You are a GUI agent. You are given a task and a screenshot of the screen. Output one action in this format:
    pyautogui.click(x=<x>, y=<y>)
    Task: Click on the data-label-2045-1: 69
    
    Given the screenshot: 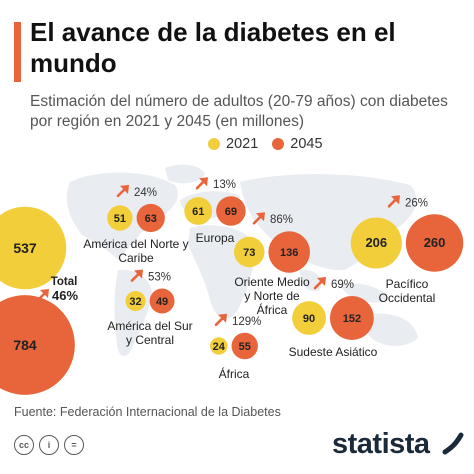 What is the action you would take?
    pyautogui.click(x=231, y=212)
    